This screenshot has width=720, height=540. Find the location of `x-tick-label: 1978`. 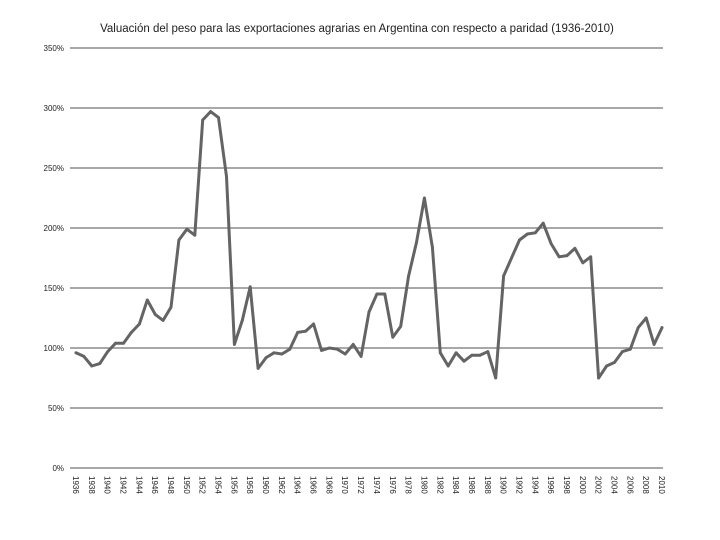

x-tick-label: 1978 is located at coordinates (408, 485).